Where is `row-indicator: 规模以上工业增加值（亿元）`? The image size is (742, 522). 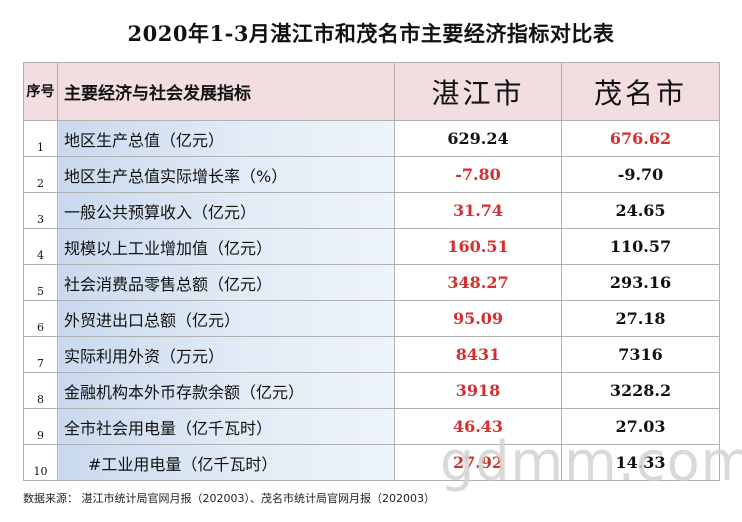
row-indicator: 规模以上工业增加值（亿元） is located at coordinates (226, 246).